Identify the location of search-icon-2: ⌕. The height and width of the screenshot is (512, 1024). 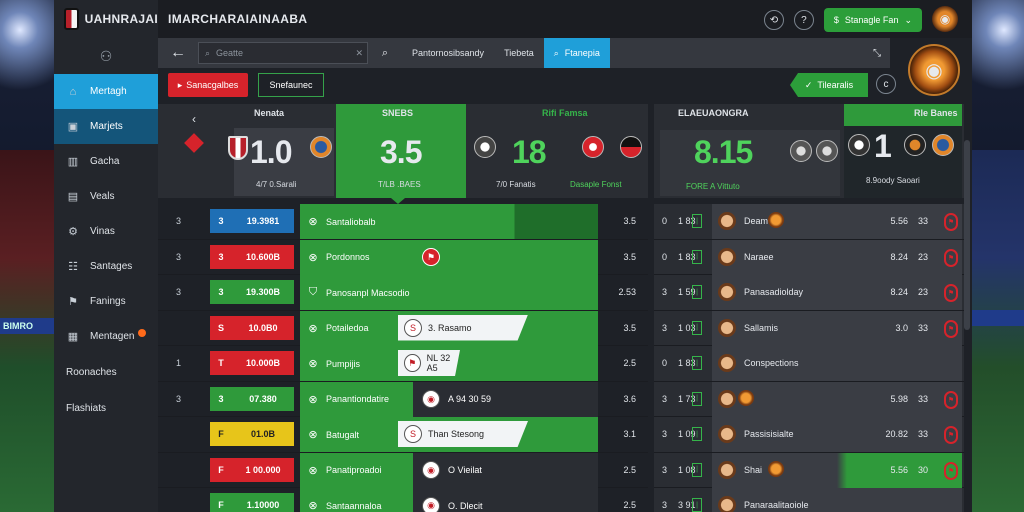
(385, 52).